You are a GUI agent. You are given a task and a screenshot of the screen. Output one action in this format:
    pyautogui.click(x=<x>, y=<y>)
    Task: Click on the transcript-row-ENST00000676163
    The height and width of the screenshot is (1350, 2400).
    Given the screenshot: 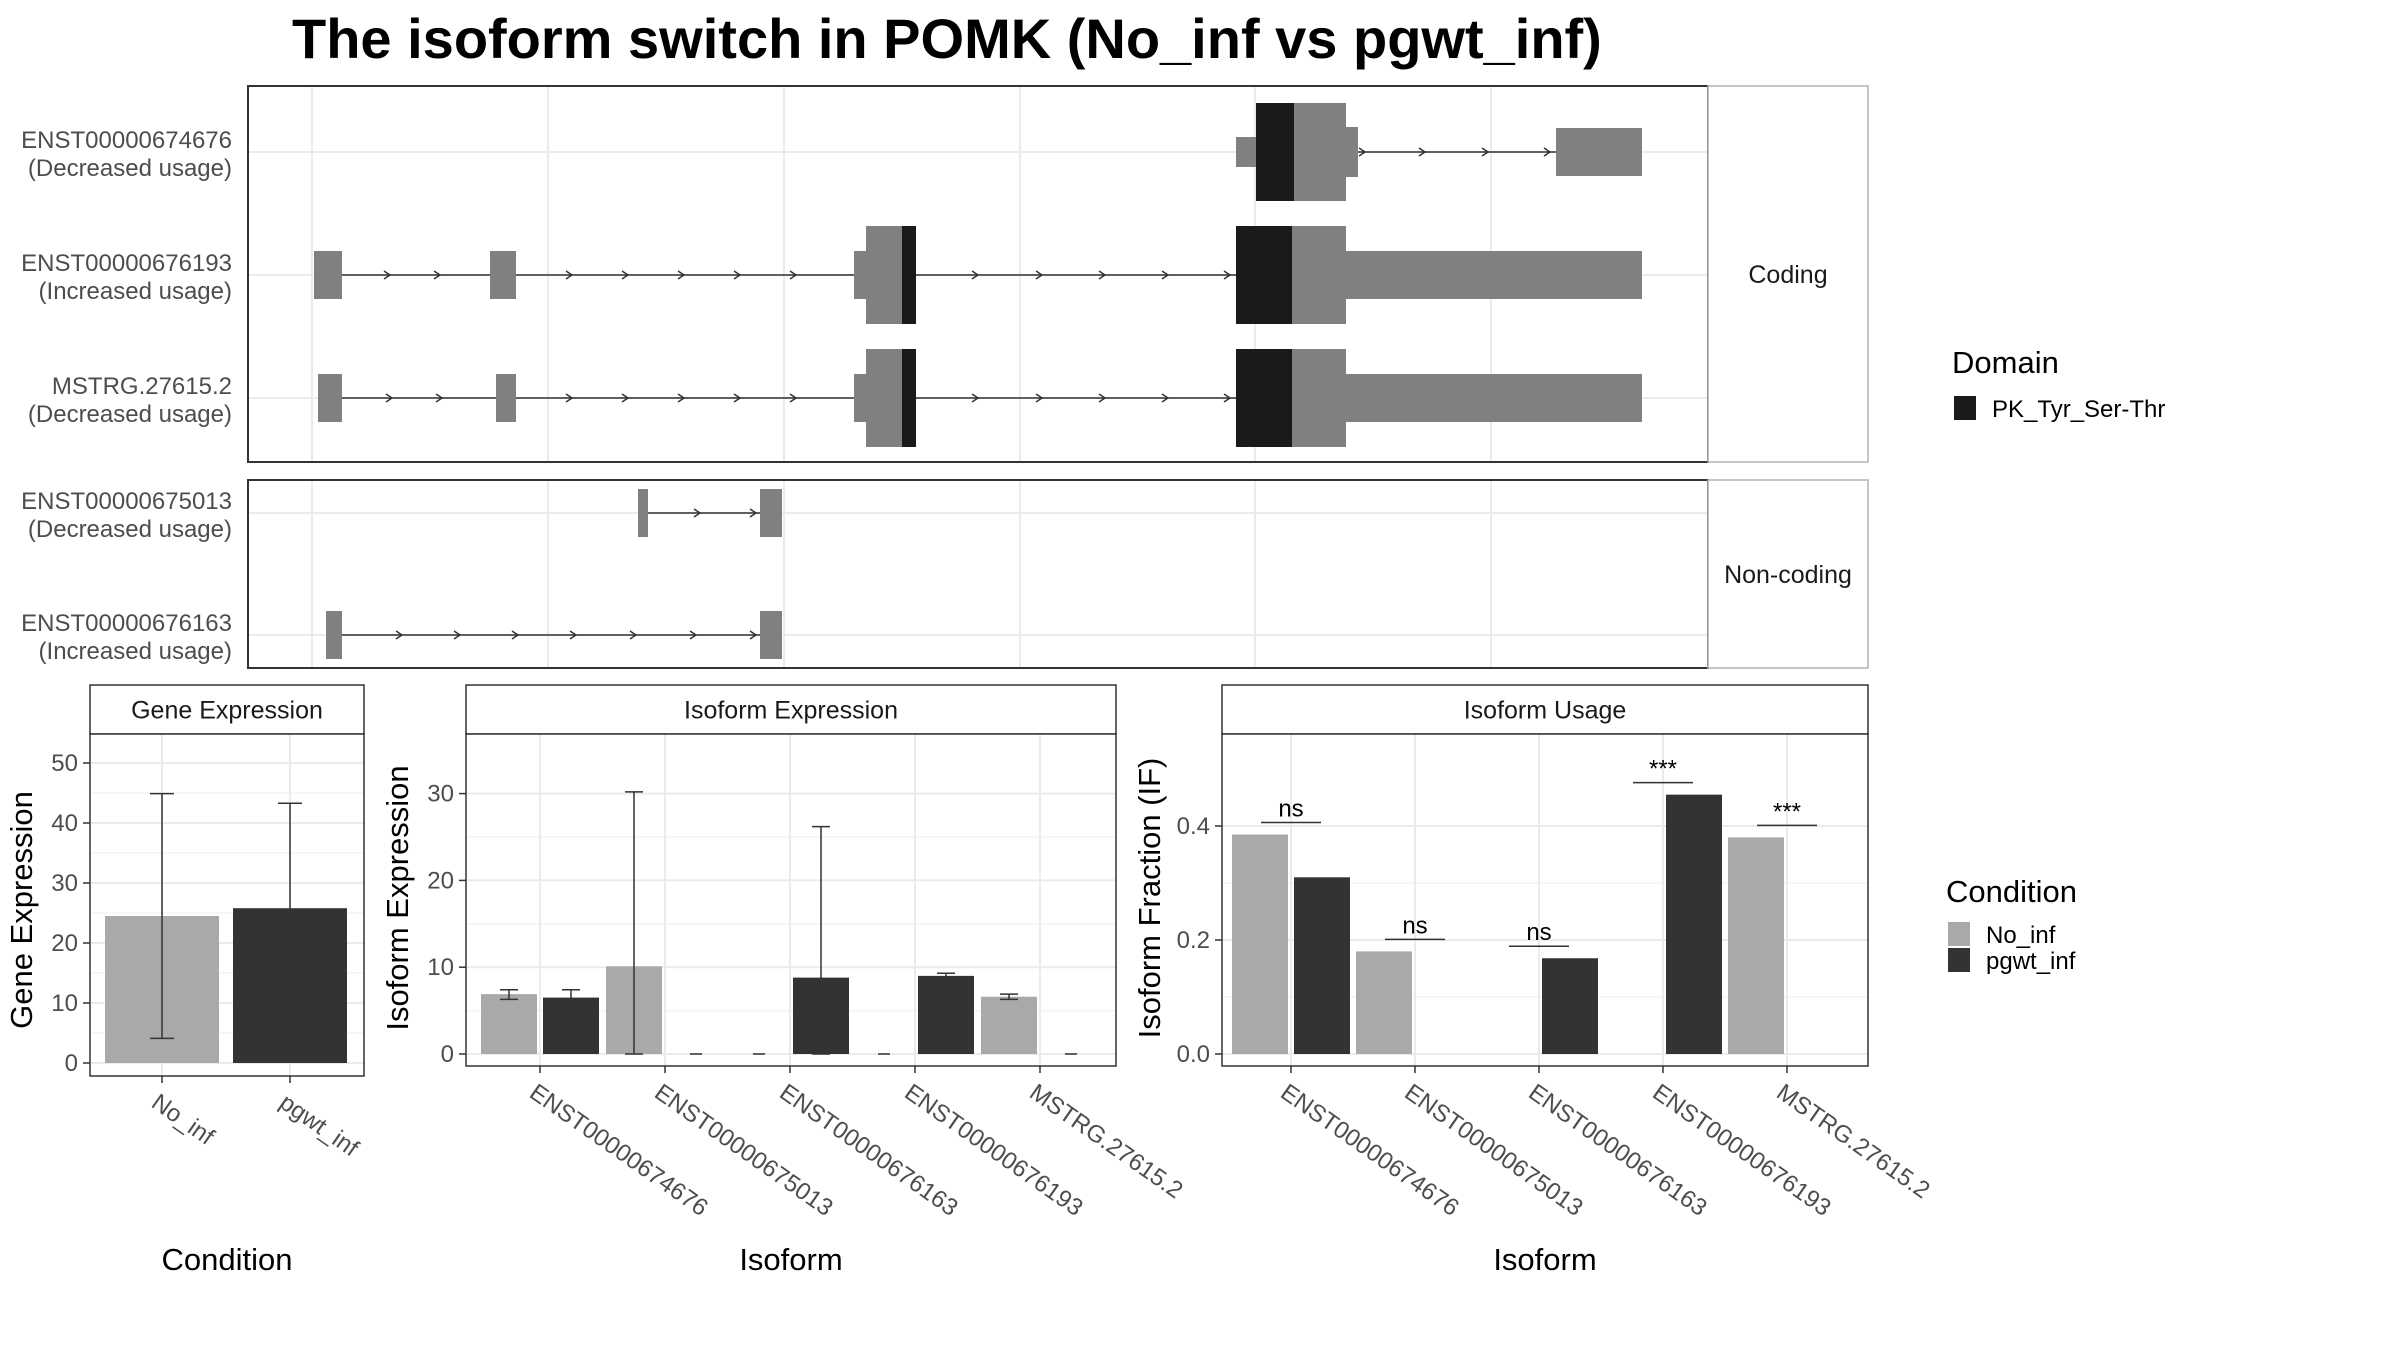 What is the action you would take?
    pyautogui.click(x=554, y=635)
    